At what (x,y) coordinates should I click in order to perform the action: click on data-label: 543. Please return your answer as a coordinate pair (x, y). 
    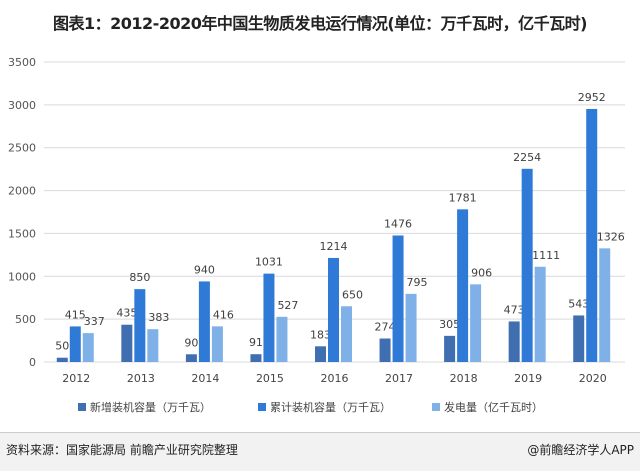
    Looking at the image, I should click on (578, 303).